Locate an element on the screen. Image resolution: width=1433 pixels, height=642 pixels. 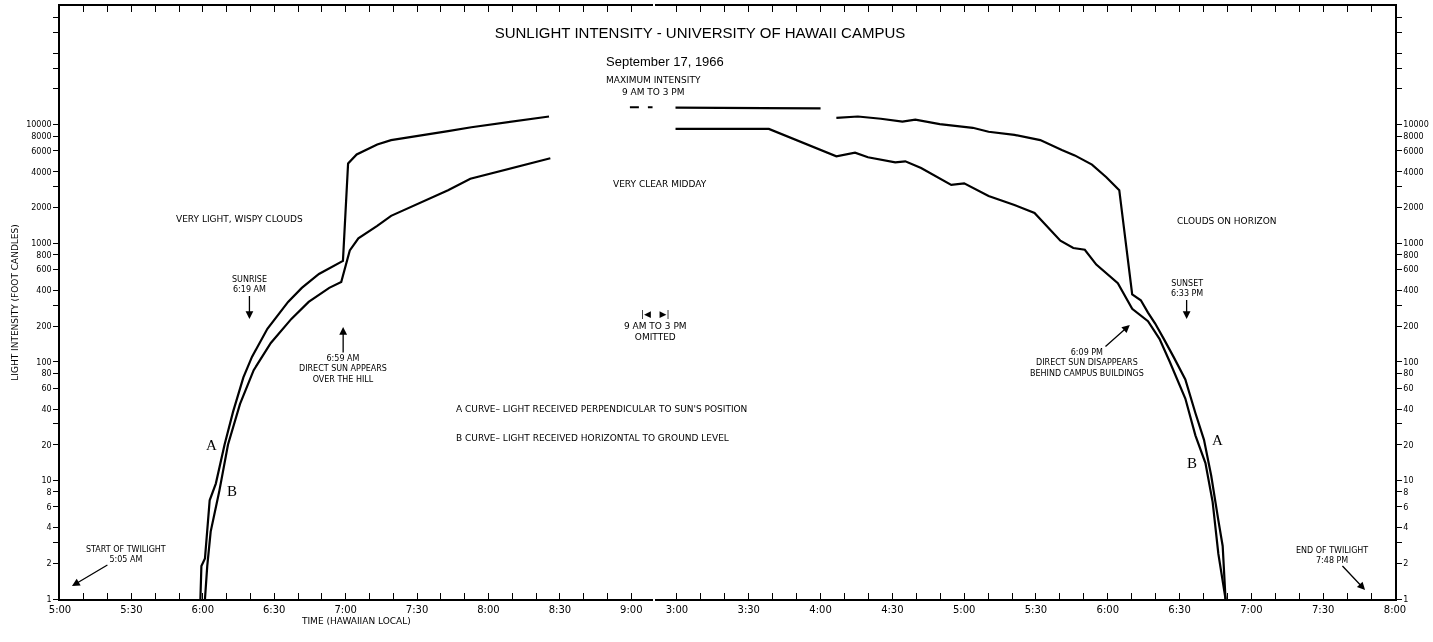
annotation: VERY CLEAR MIDDAY is located at coordinates (660, 184).